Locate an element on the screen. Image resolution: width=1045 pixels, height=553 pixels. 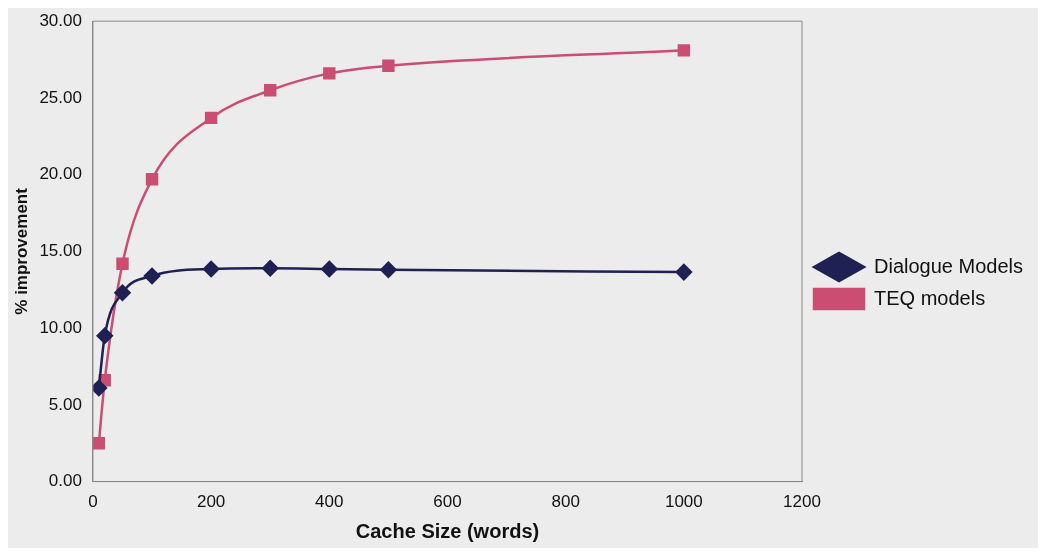
y-axis-title: % improvement is located at coordinates (21, 251).